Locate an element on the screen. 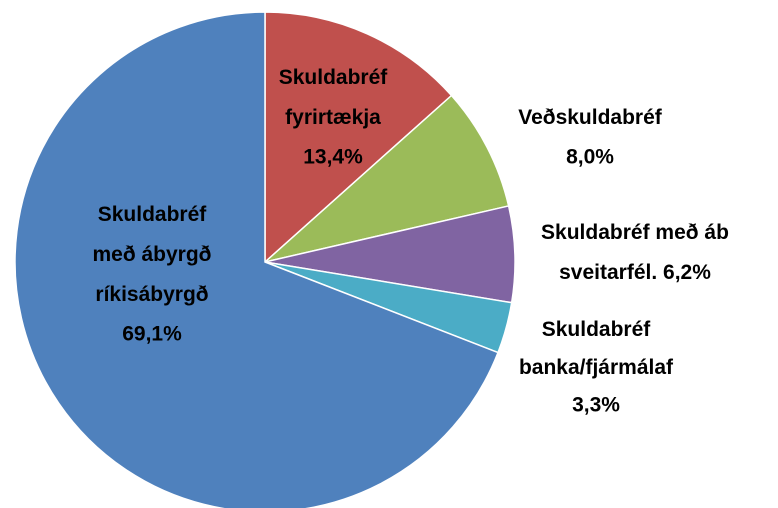 Image resolution: width=778 pixels, height=508 pixels. category-label: sveitarfél. is located at coordinates (608, 272).